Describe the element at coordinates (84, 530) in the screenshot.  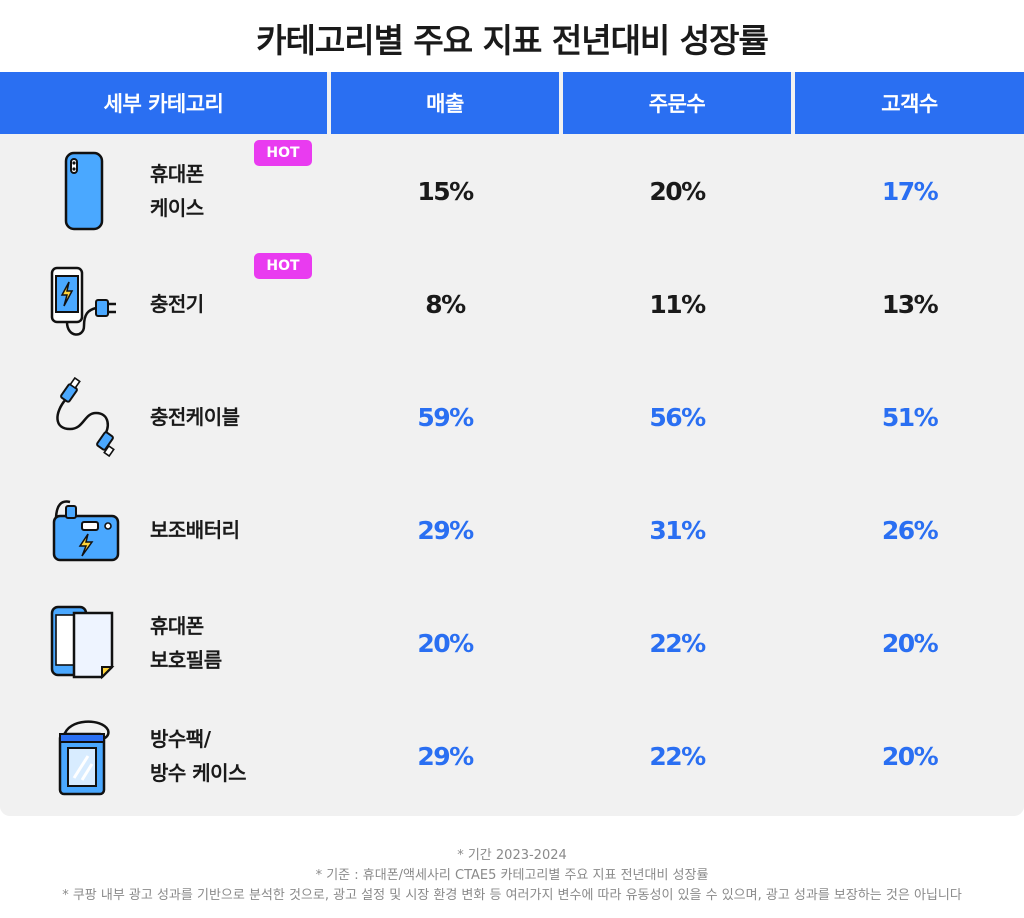
I see `power-bank-icon` at that location.